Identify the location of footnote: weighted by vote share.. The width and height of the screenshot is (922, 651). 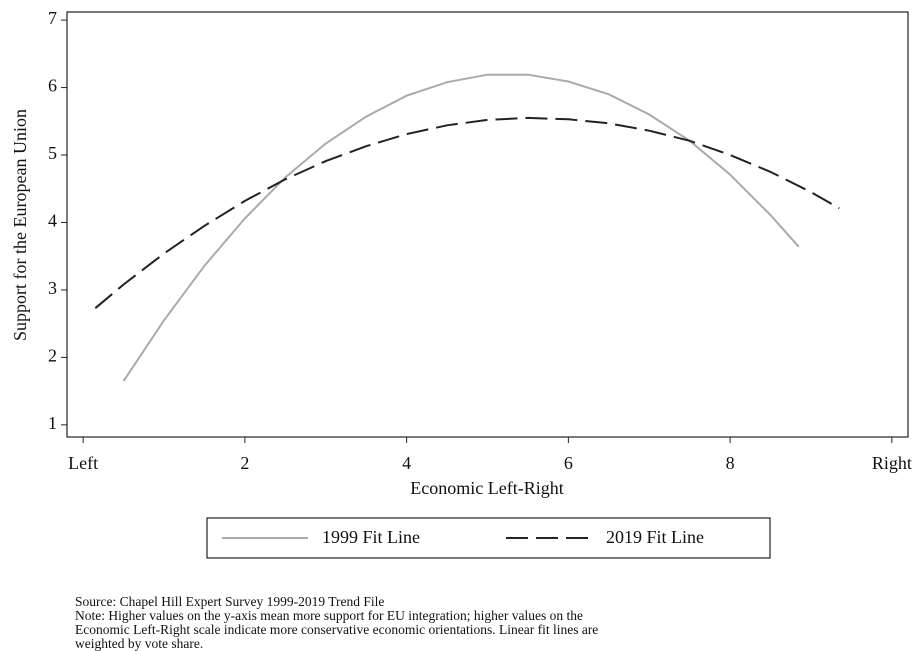
(139, 643).